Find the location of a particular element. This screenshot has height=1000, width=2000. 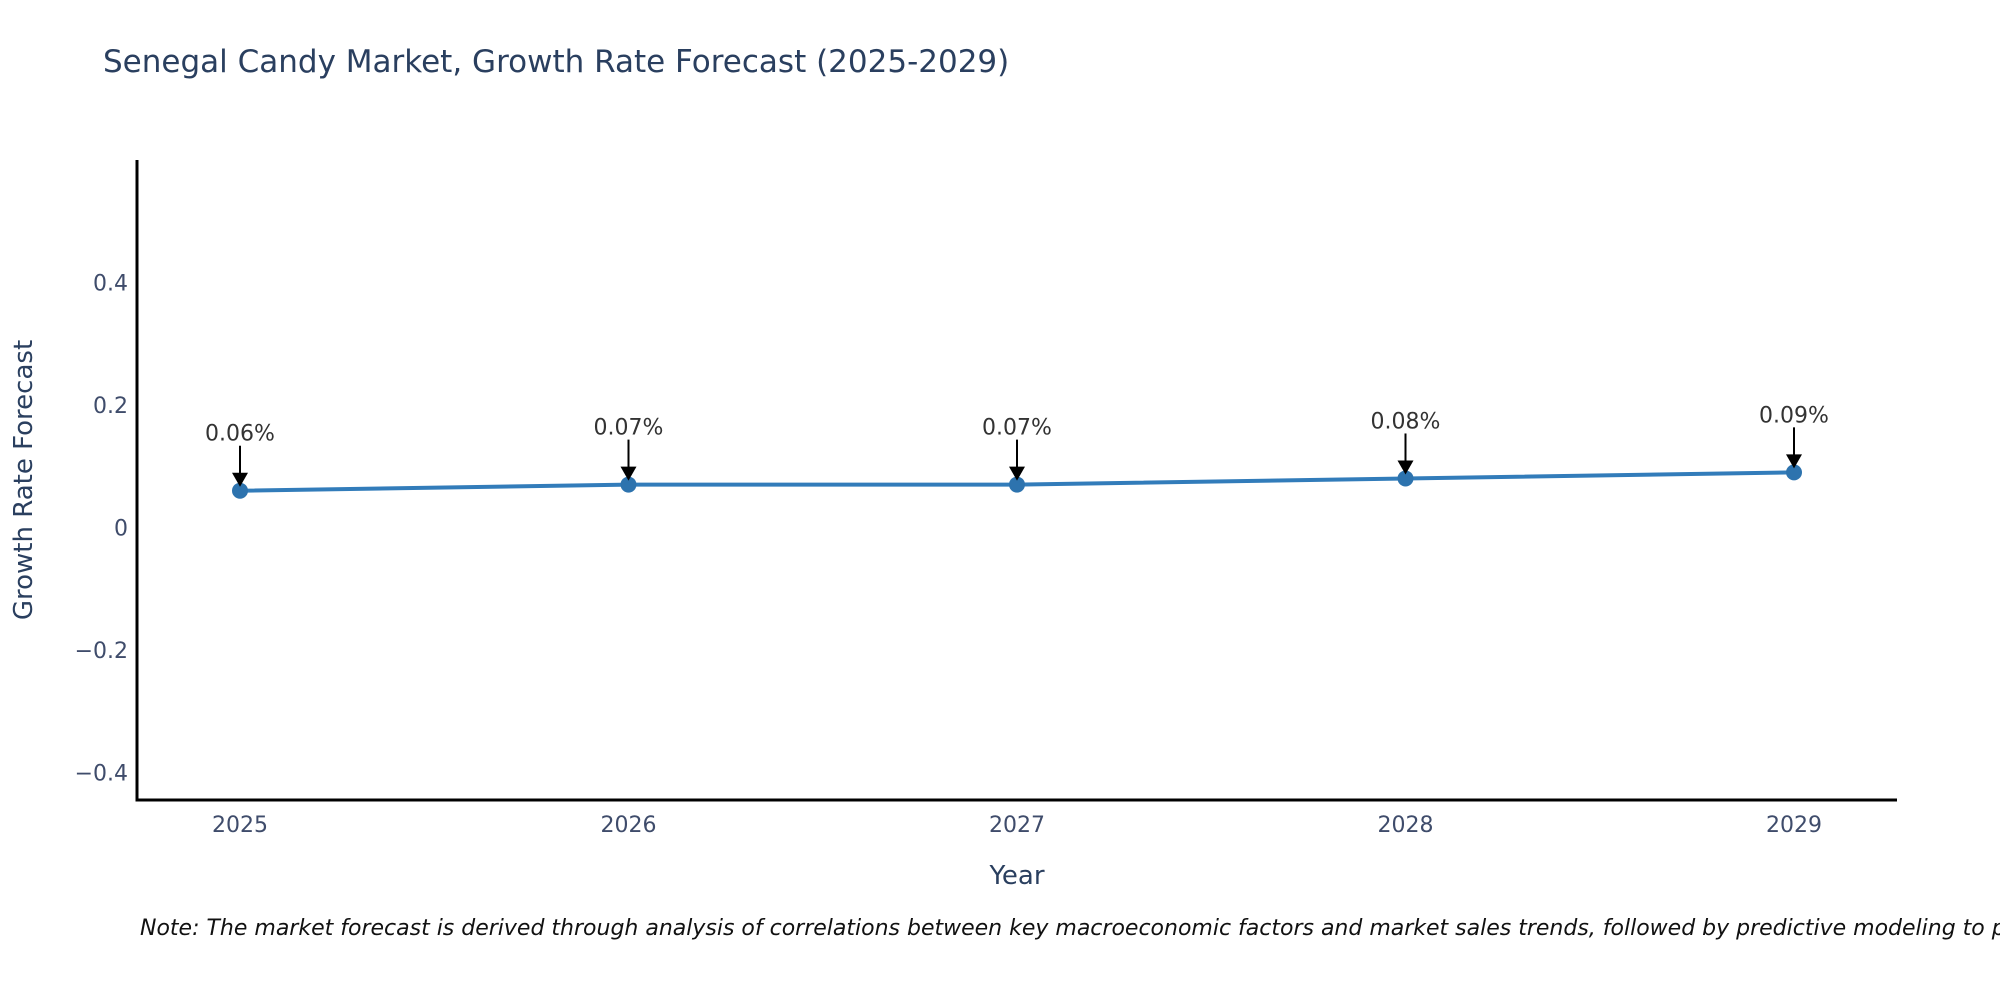

x-tick-label: 2029 is located at coordinates (1794, 825).